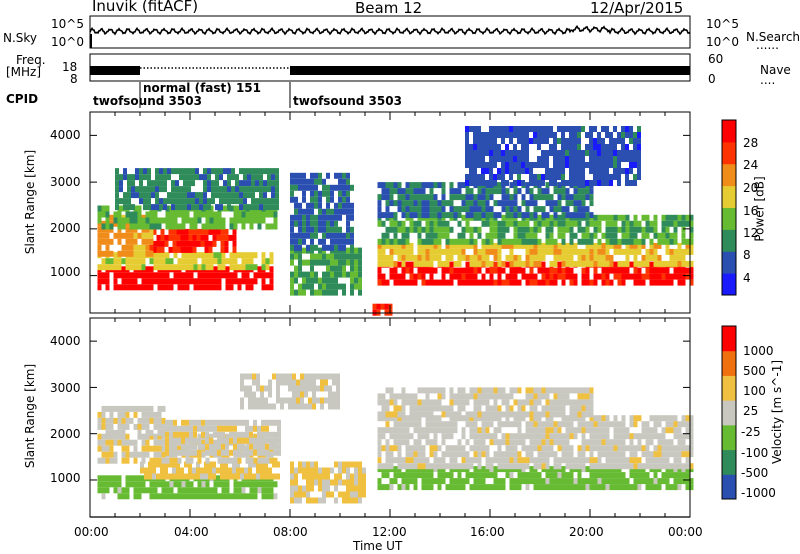 The image size is (800, 554). Describe the element at coordinates (65, 434) in the screenshot. I see `velocity-y-tick-2000: 2000` at that location.